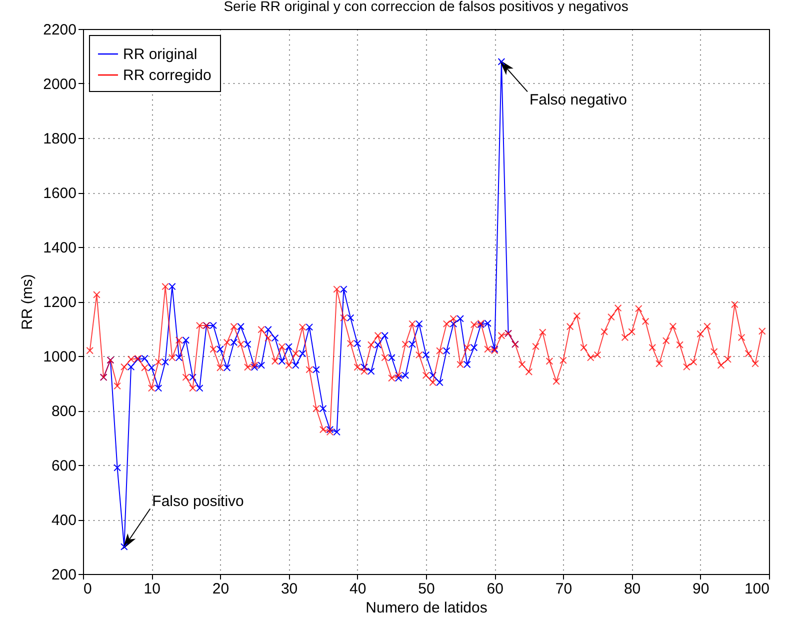  Describe the element at coordinates (757, 589) in the screenshot. I see `x-tick-label: 100` at that location.